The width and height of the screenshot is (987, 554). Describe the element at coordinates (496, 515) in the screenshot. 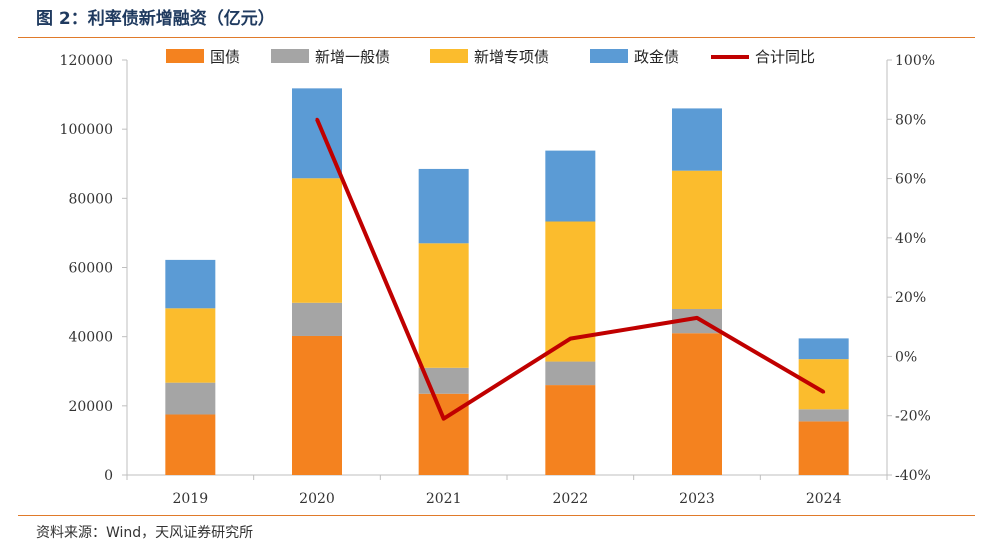

I see `source-divider` at that location.